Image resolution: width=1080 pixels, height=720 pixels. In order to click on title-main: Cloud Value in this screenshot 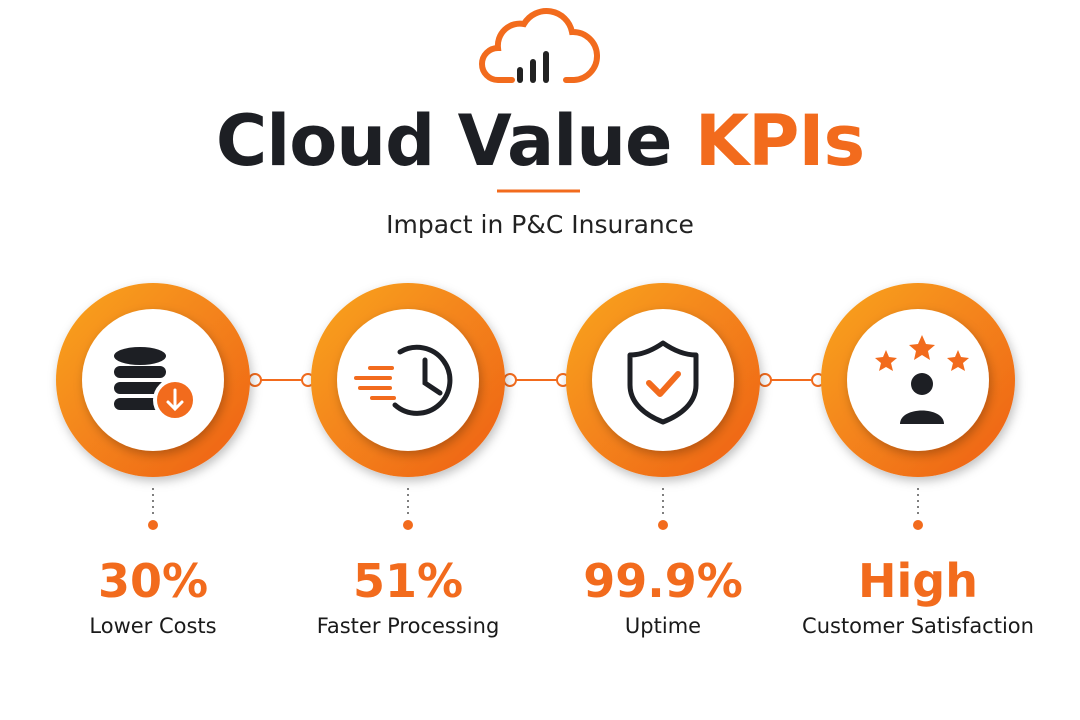, I will do `click(444, 141)`.